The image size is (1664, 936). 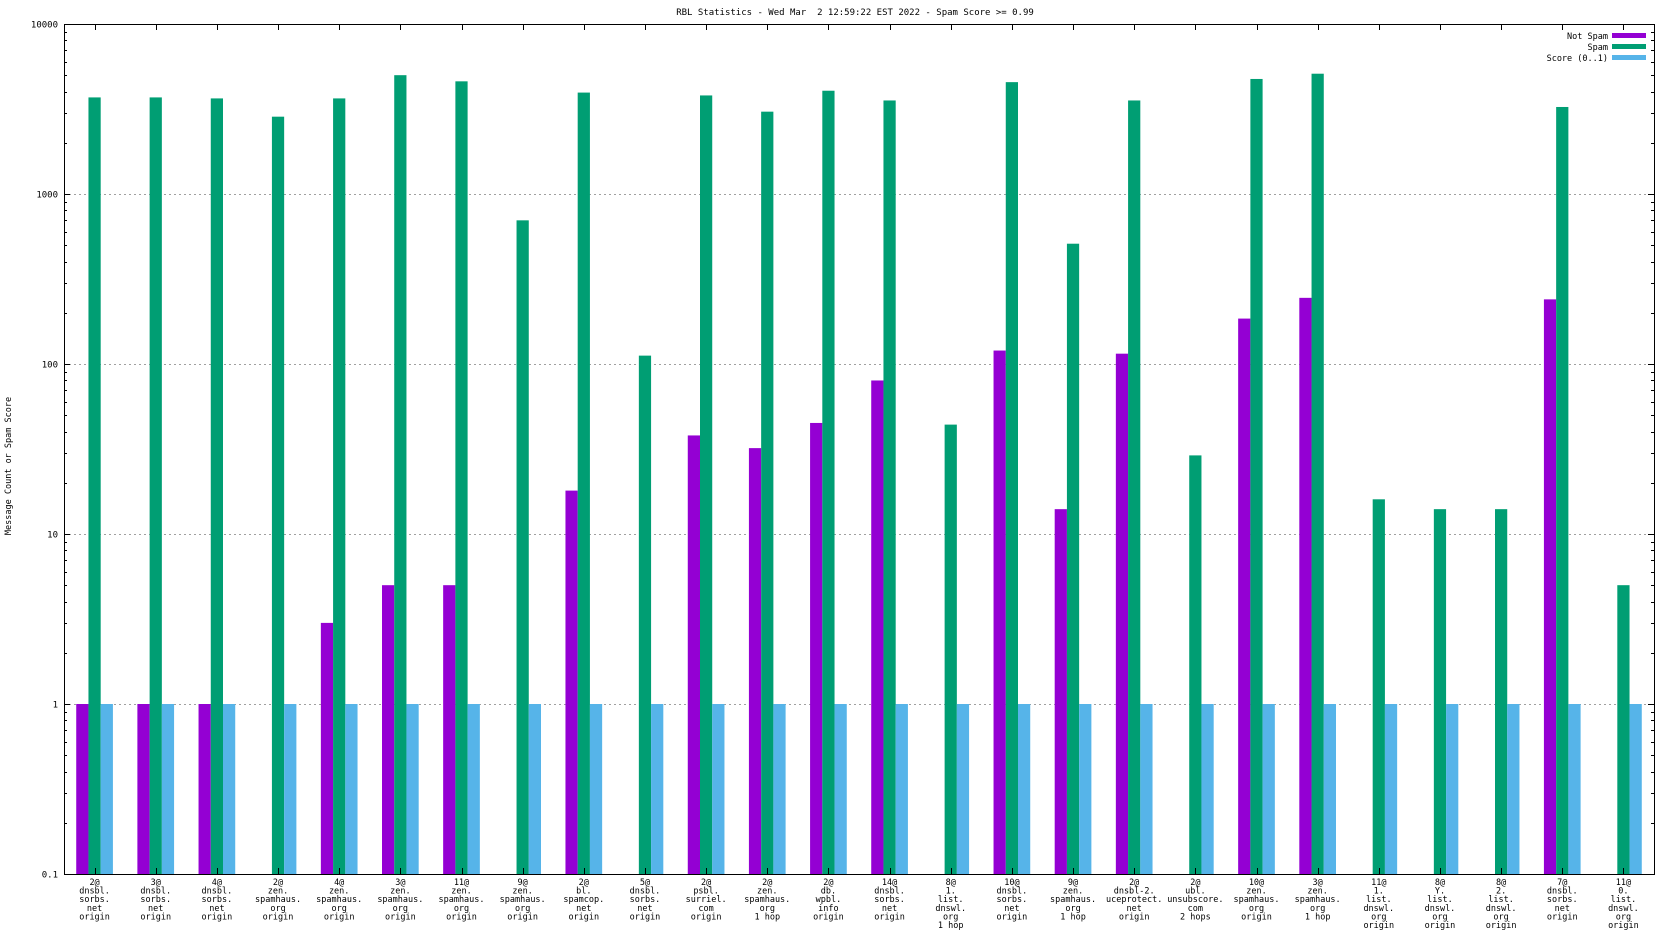 I want to click on x-tick-label: 3@ zen. spamhaus. org 1 hop, so click(x=1318, y=900).